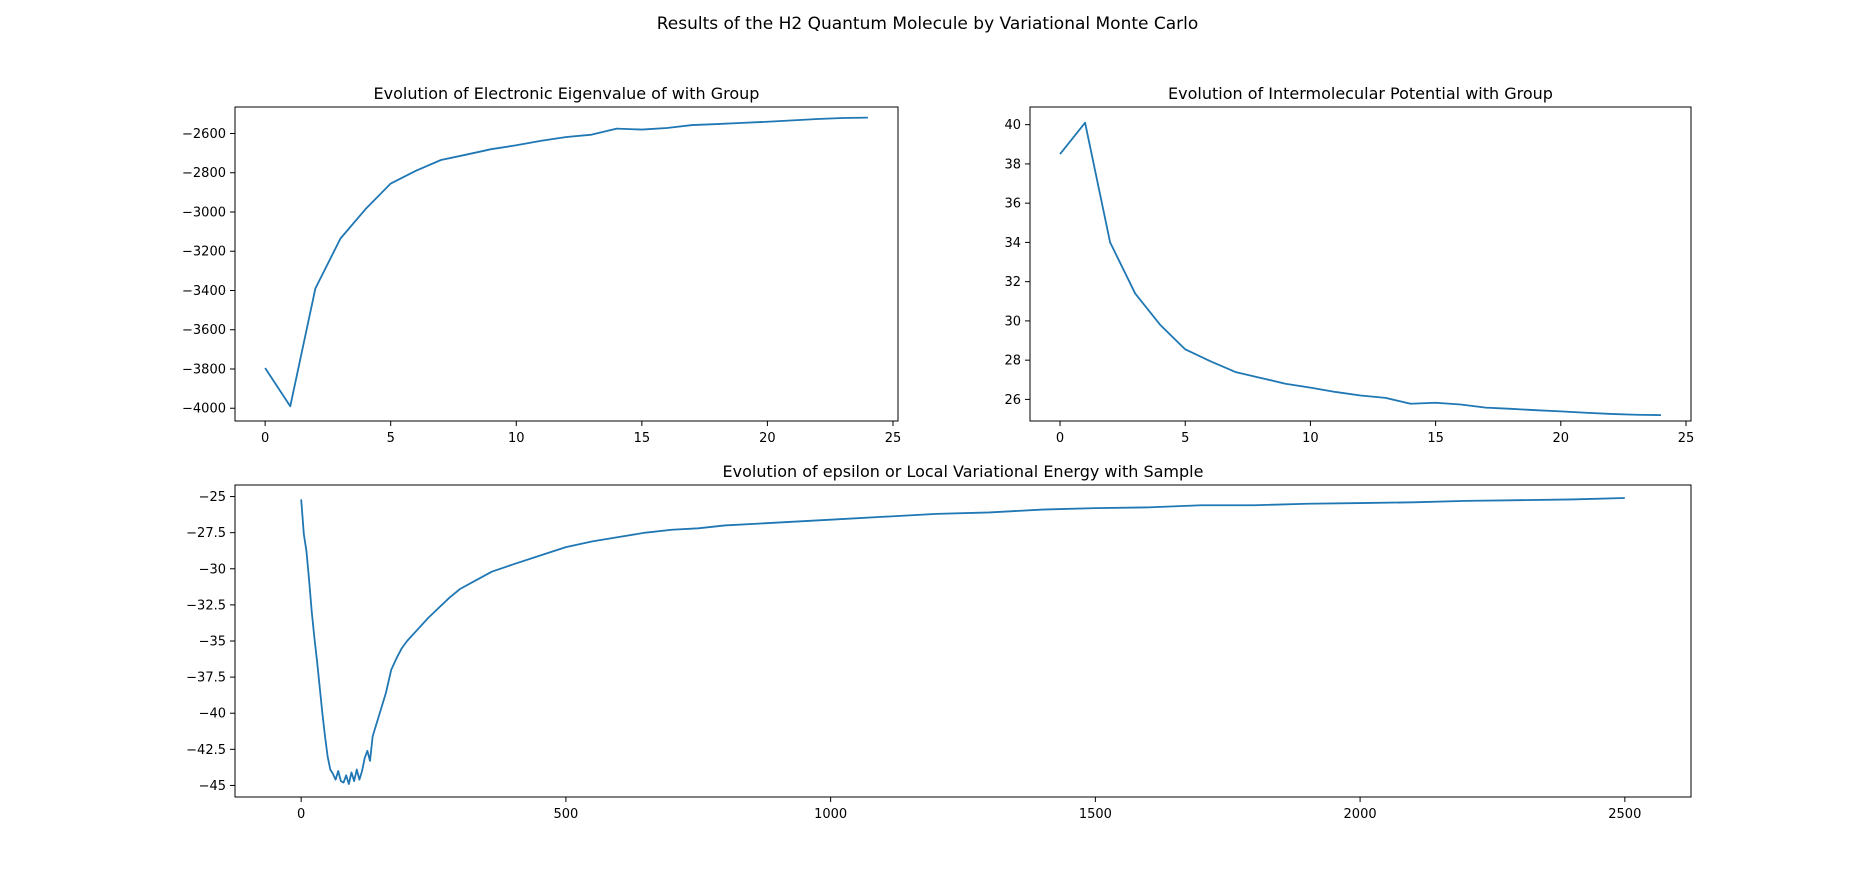  Describe the element at coordinates (206, 605) in the screenshot. I see `y-tick-label: −32.5` at that location.